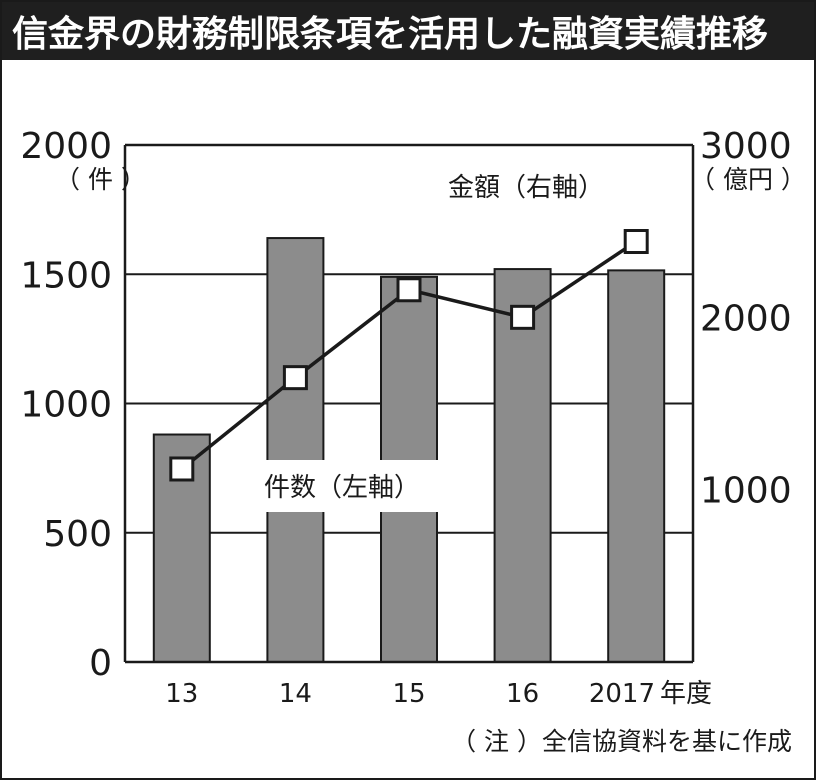 Image resolution: width=816 pixels, height=780 pixels. I want to click on right-tick-label: 3000, so click(746, 146).